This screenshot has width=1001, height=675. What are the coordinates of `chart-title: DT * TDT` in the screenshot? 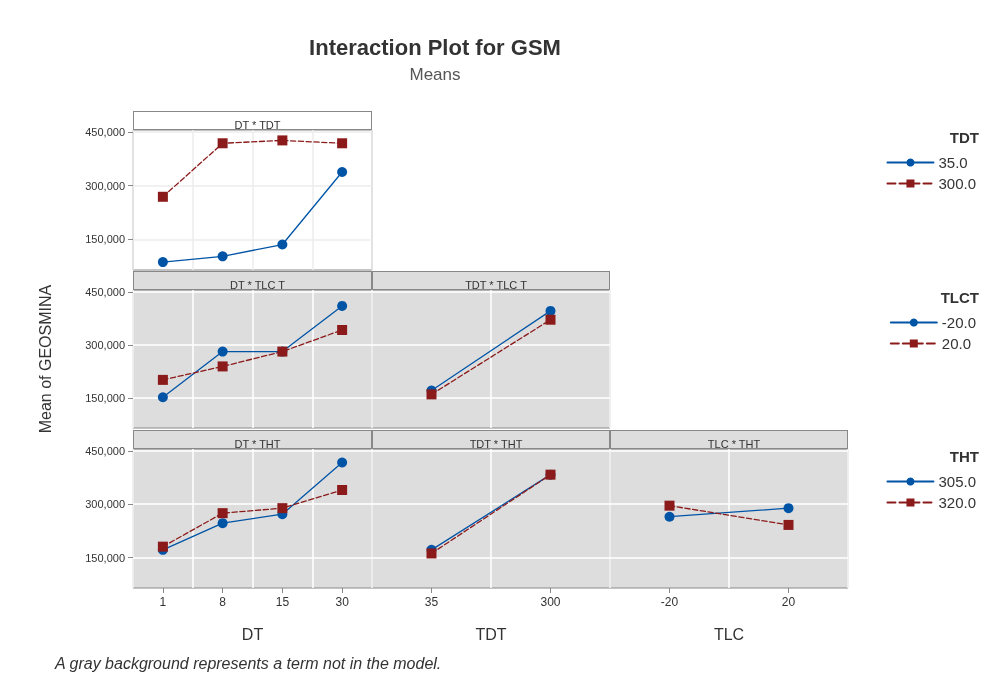 It's located at (257, 124).